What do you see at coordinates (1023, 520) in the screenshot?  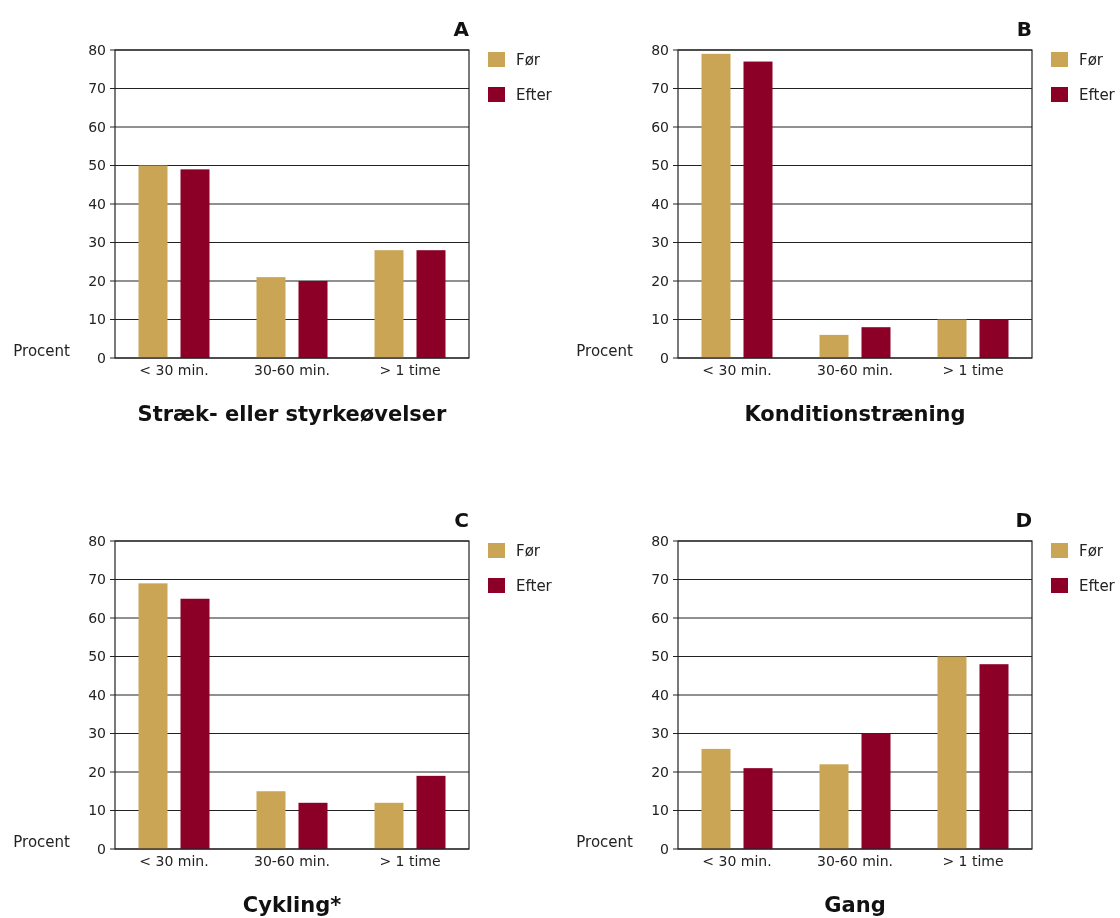 I see `chart-subtitle: D` at bounding box center [1023, 520].